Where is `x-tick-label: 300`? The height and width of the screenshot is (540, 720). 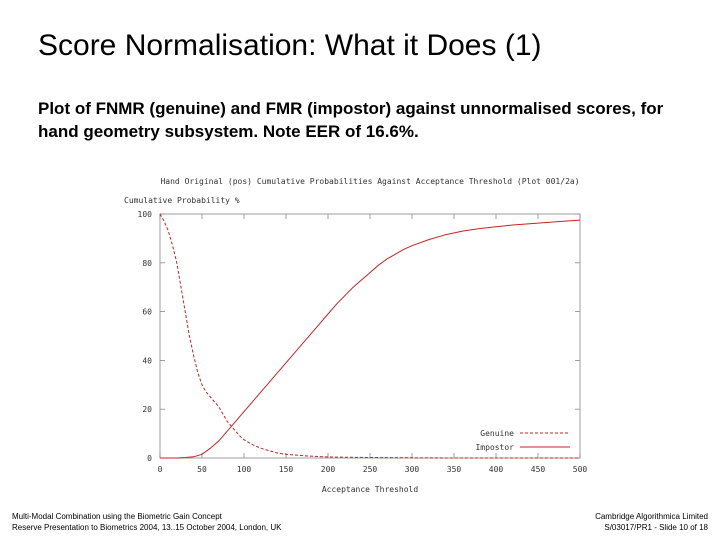
x-tick-label: 300 is located at coordinates (412, 469).